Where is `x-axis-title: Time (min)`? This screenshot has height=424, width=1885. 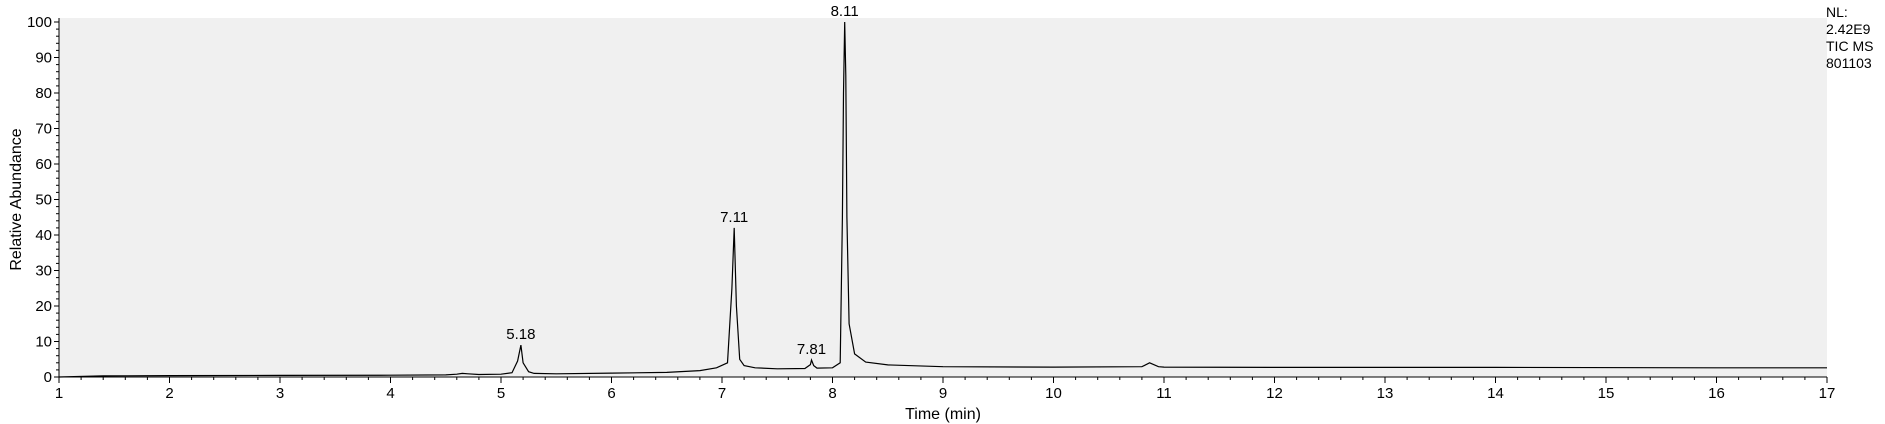 x-axis-title: Time (min) is located at coordinates (943, 414).